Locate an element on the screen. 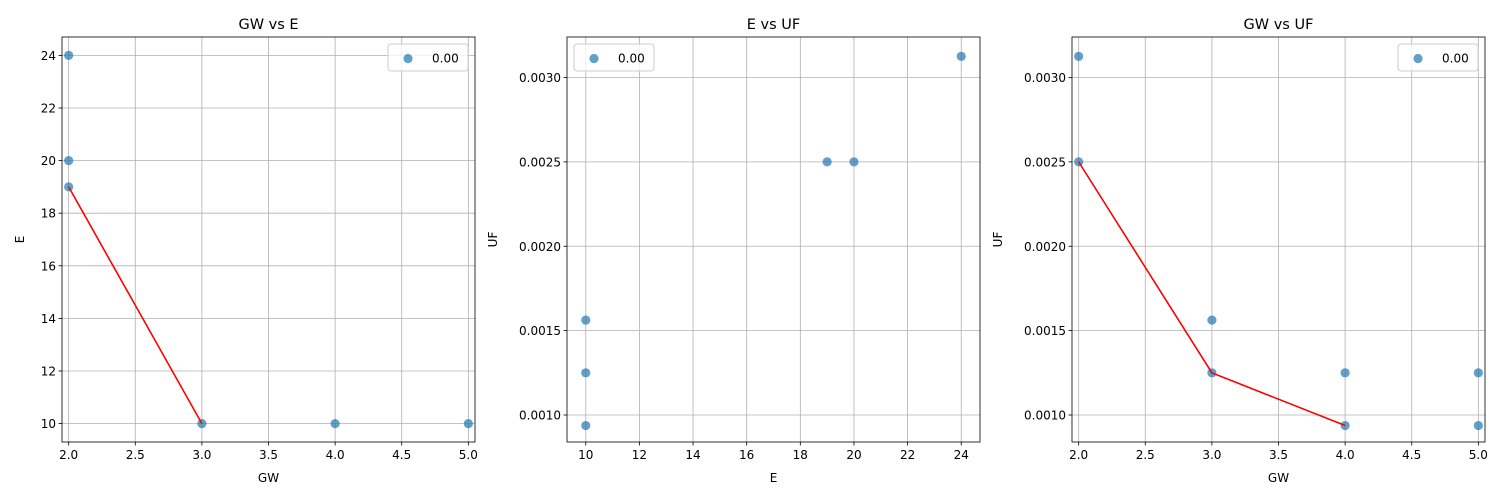  x-tick-label: 24 is located at coordinates (961, 455).